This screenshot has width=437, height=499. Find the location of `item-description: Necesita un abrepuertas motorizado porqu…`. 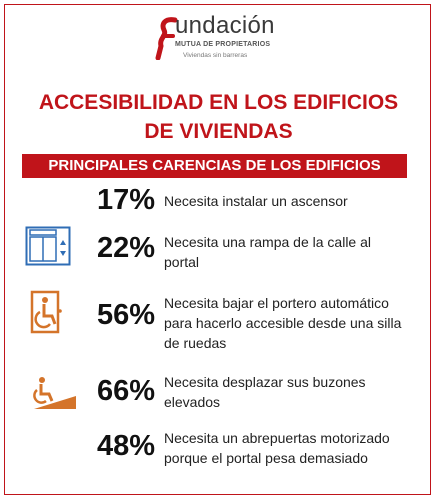

item-description: Necesita un abrepuertas motorizado porqu… is located at coordinates (291, 448).